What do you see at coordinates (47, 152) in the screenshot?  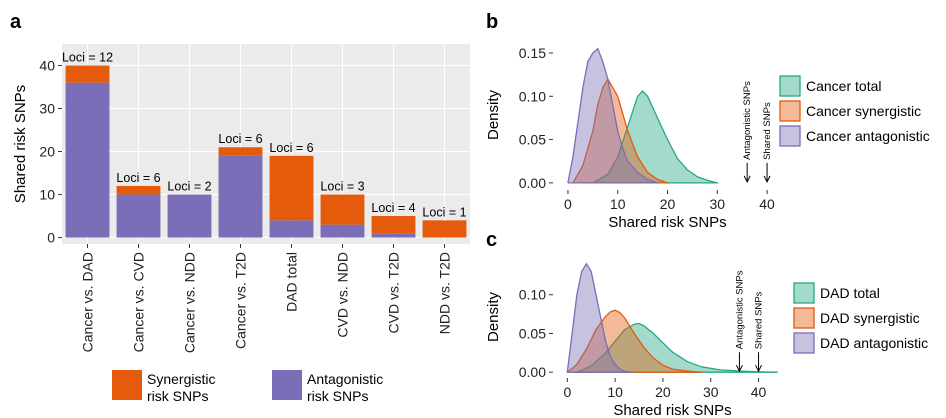 I see `y-tick-label: 20` at bounding box center [47, 152].